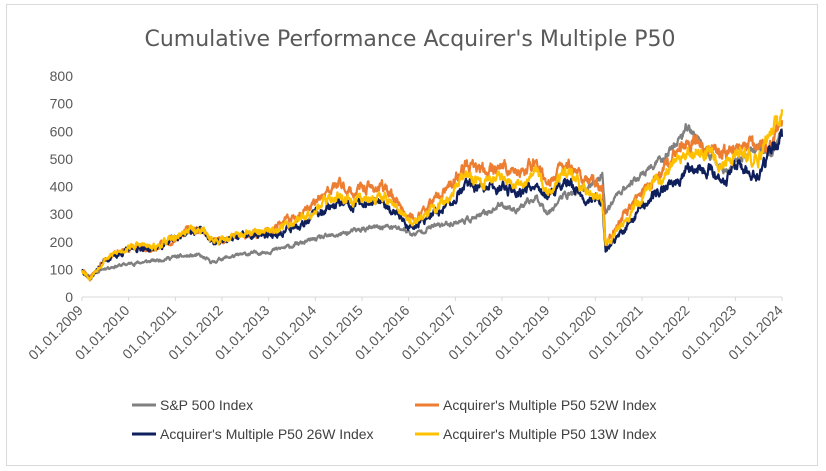 This screenshot has height=471, width=826. I want to click on y-axis: 0 100 200 300 400 500 600 700 800, so click(62, 186).